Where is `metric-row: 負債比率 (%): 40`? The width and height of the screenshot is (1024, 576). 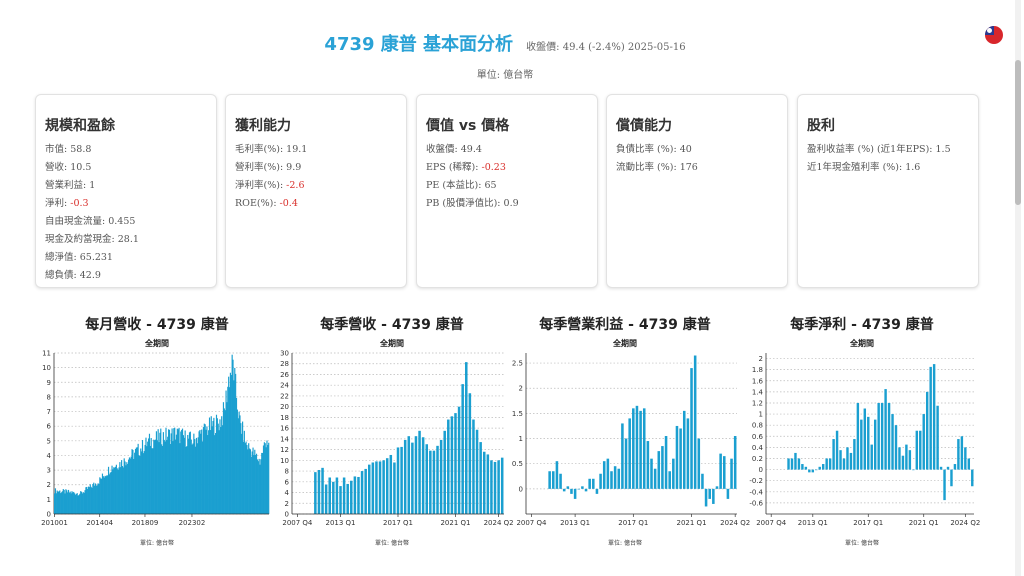 metric-row: 負債比率 (%): 40 is located at coordinates (697, 150).